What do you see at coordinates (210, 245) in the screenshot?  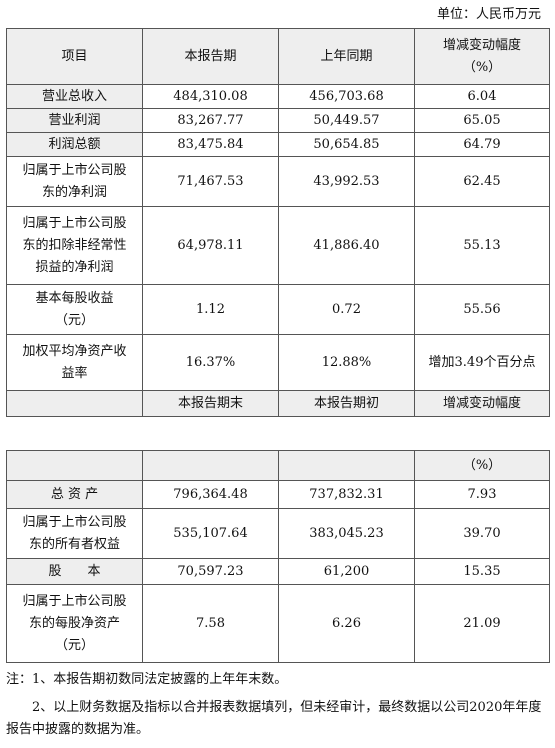 I see `row-current: 64,978.11` at bounding box center [210, 245].